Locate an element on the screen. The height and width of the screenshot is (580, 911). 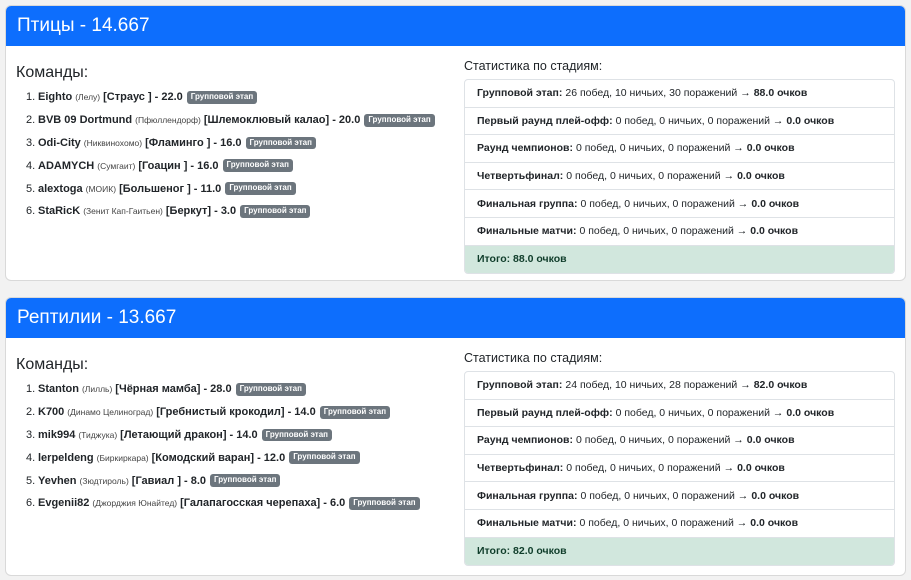
team-score: - 14.0 is located at coordinates (243, 434).